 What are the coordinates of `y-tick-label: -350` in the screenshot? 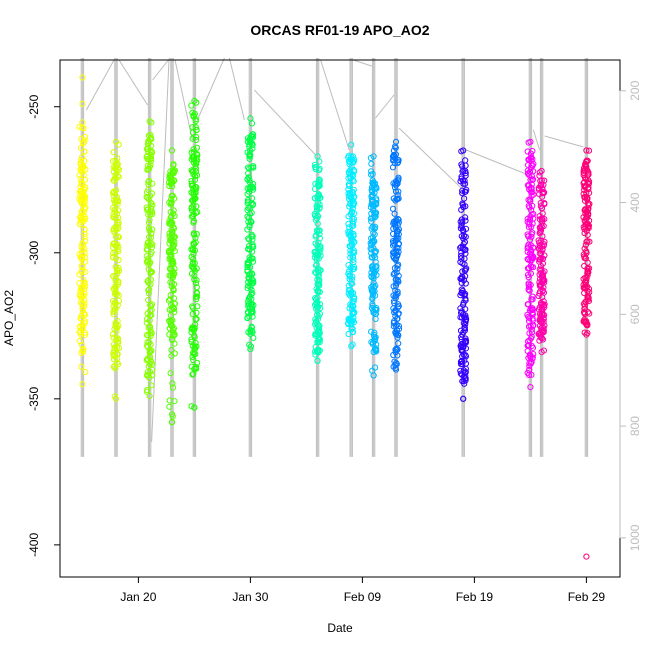 It's located at (34, 398).